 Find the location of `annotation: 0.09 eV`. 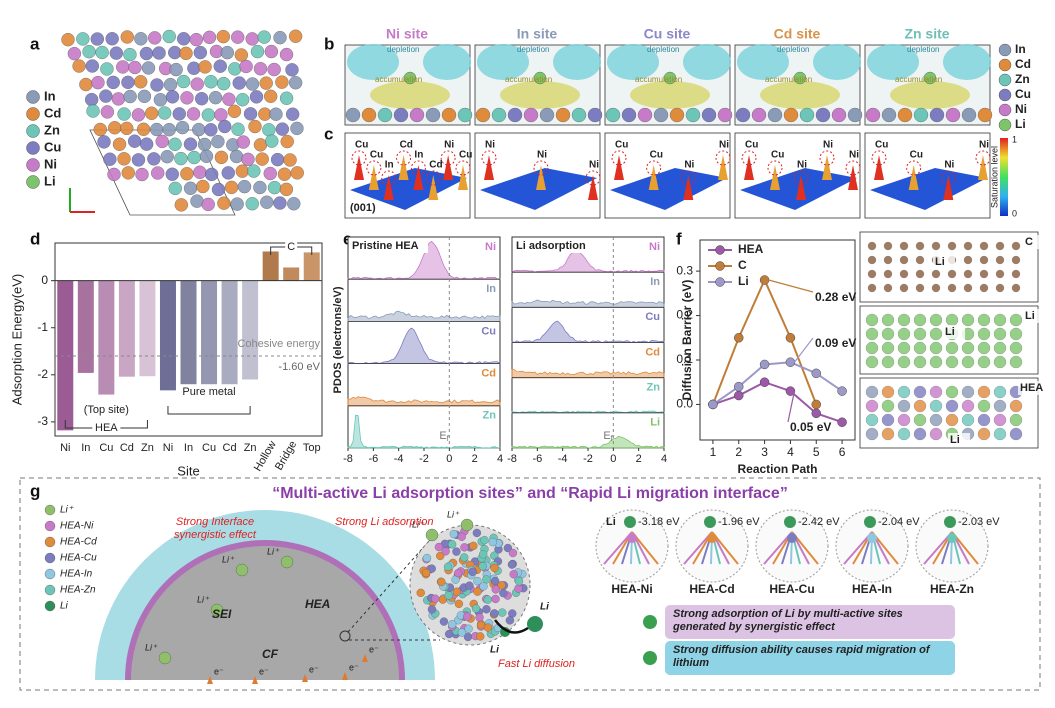

annotation: 0.09 eV is located at coordinates (835, 343).